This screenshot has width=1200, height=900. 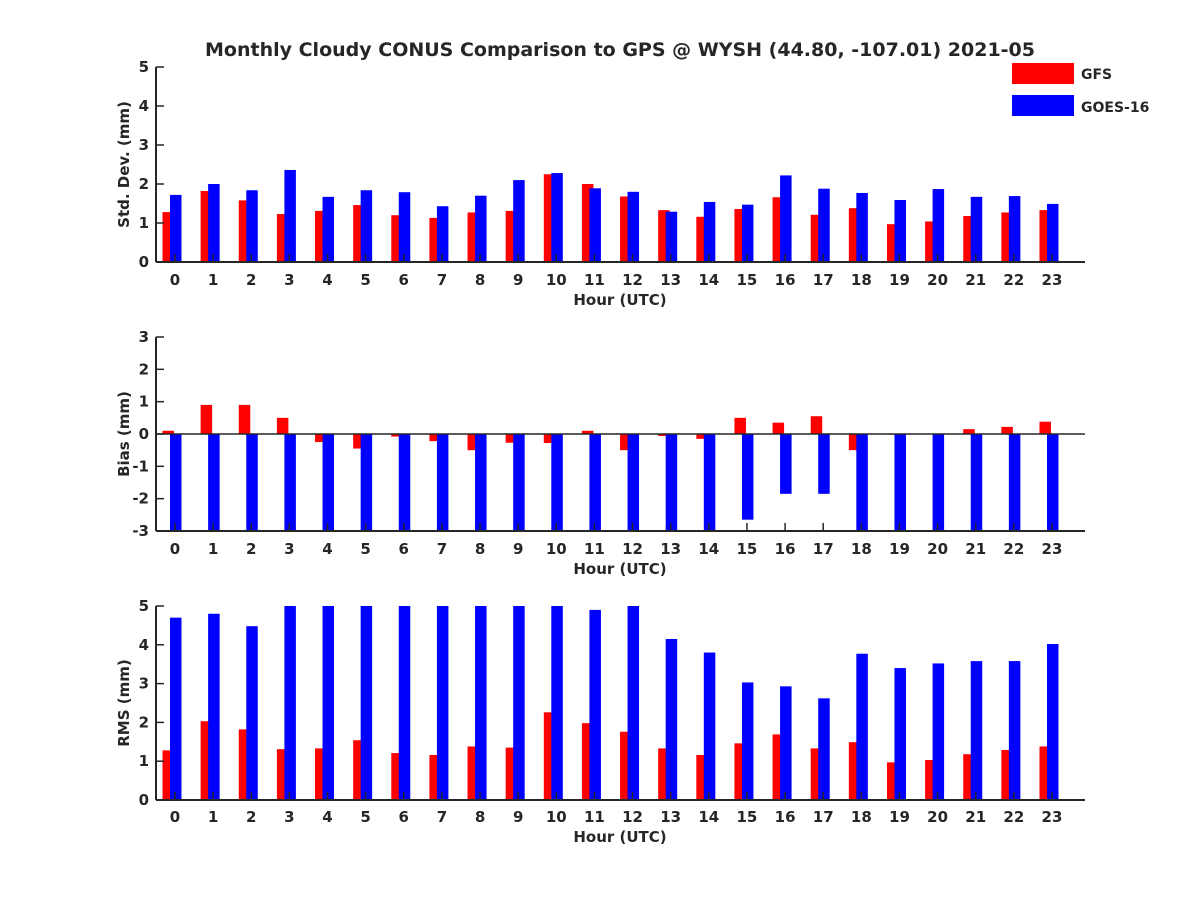 I want to click on rms-x-tick-label: 12, so click(x=632, y=817).